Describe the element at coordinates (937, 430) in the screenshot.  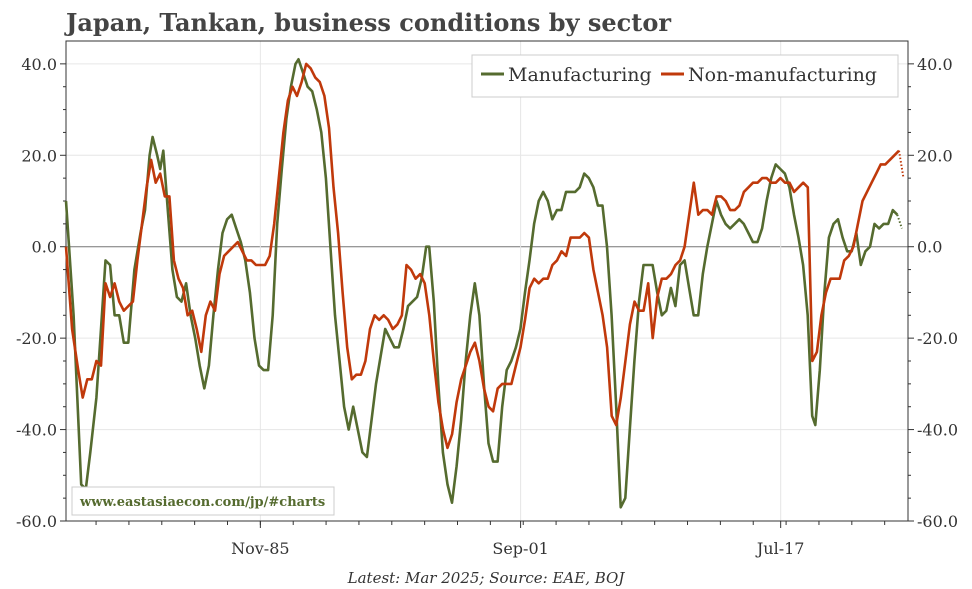
I see `y-tick-label-right: -40.0` at that location.